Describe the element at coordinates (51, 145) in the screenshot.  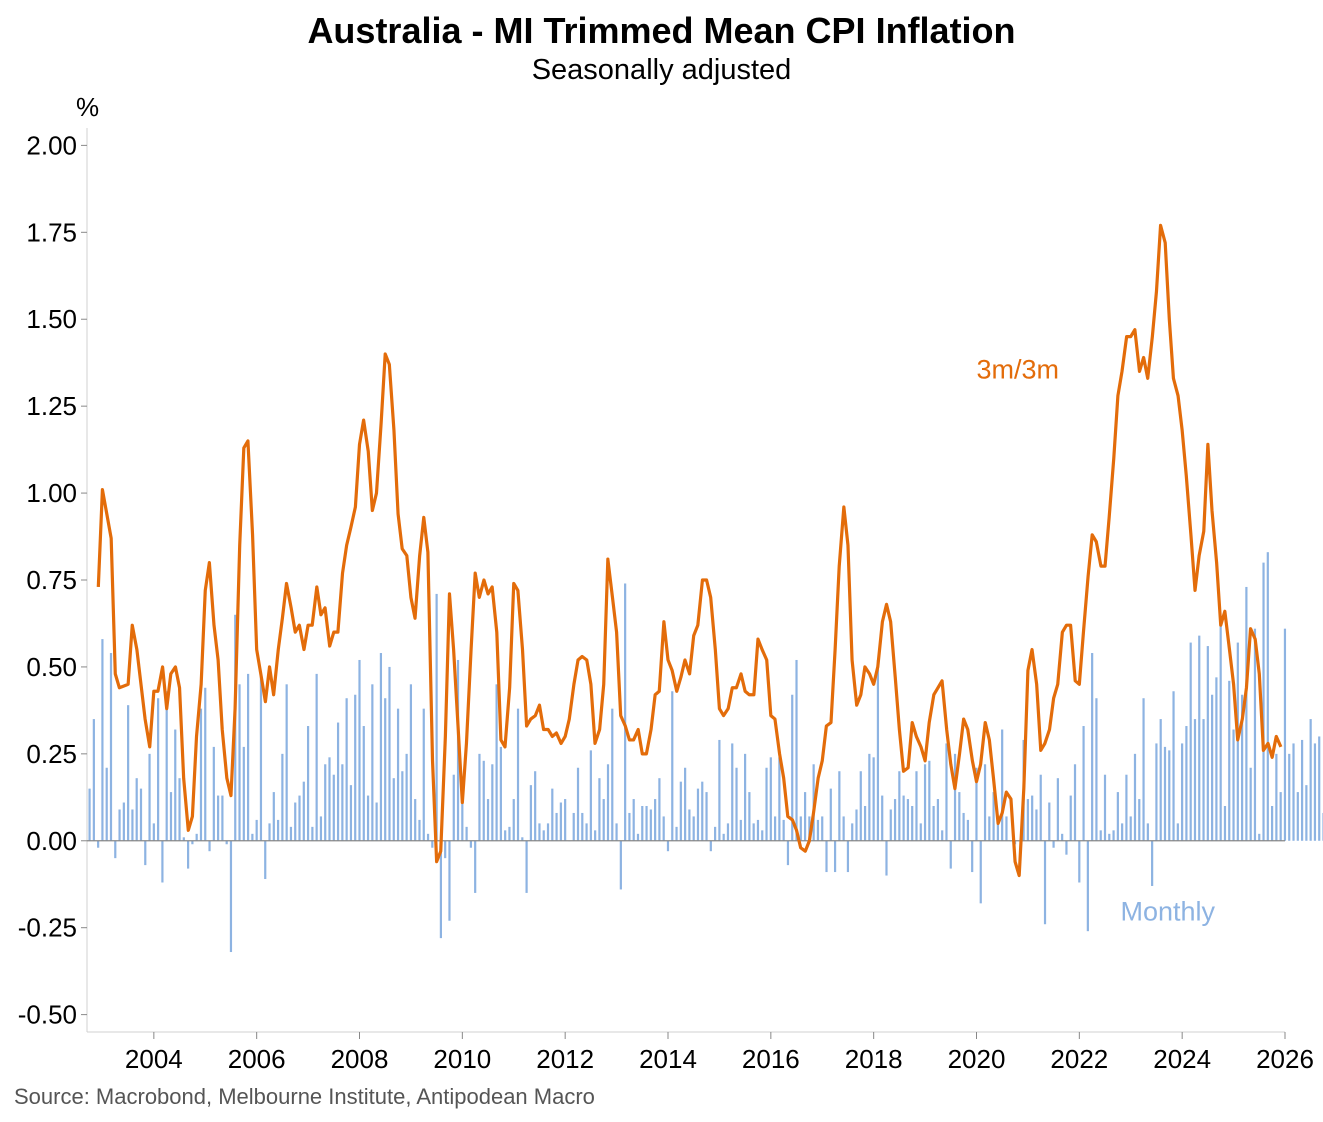
I see `y-tick-label: 2.00` at that location.